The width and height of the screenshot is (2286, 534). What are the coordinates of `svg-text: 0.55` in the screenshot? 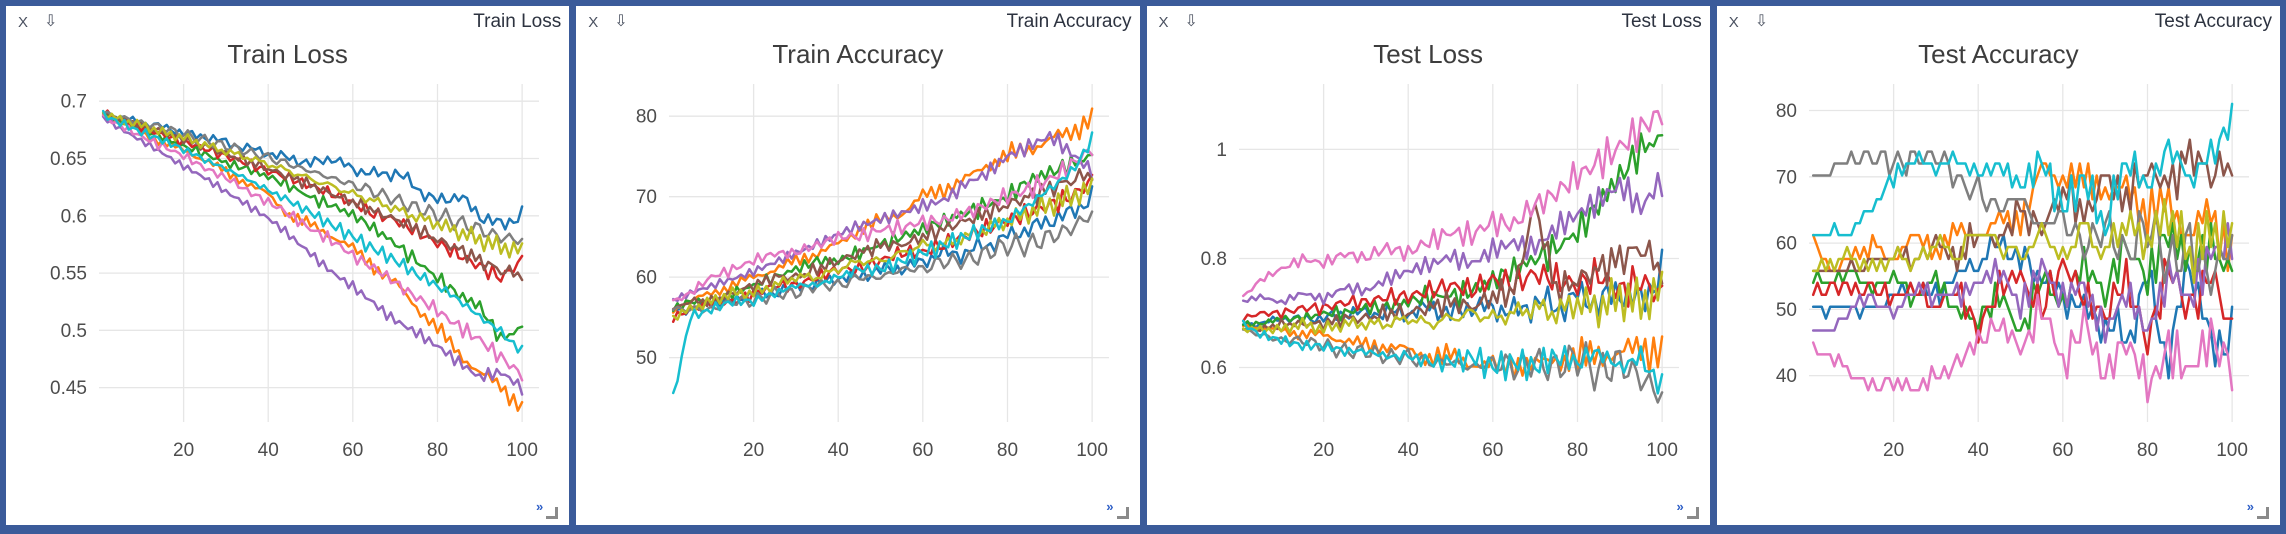 It's located at (68, 274).